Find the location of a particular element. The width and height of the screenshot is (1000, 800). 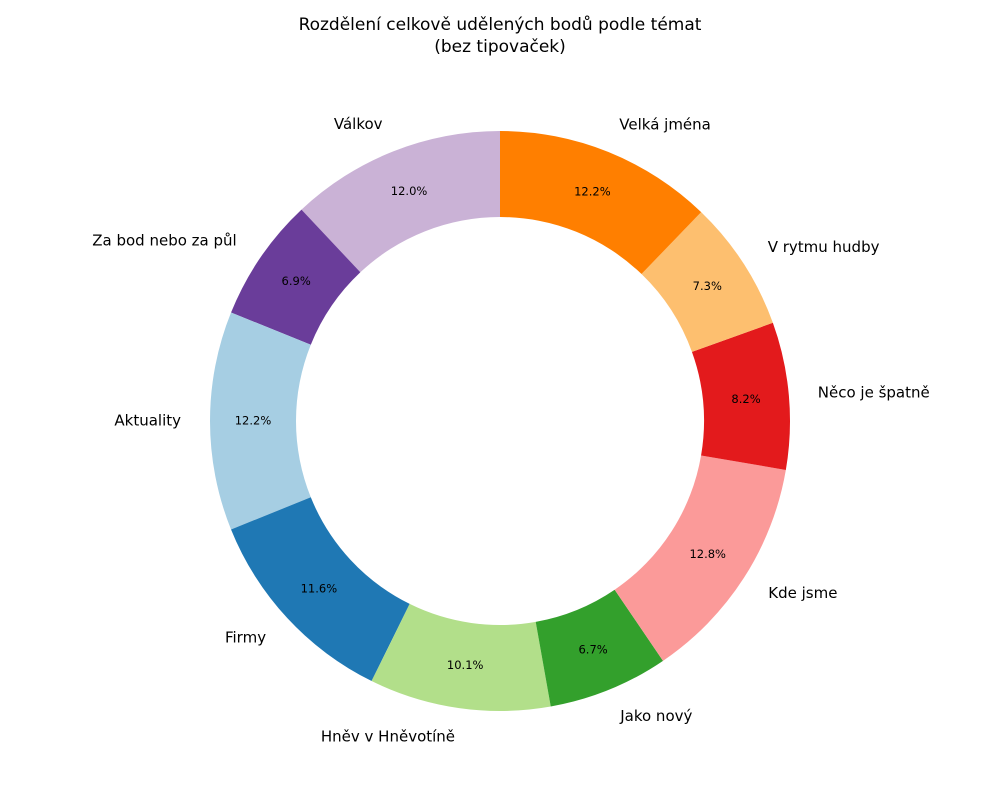

slice-label-firmy: Firmy is located at coordinates (245, 637).